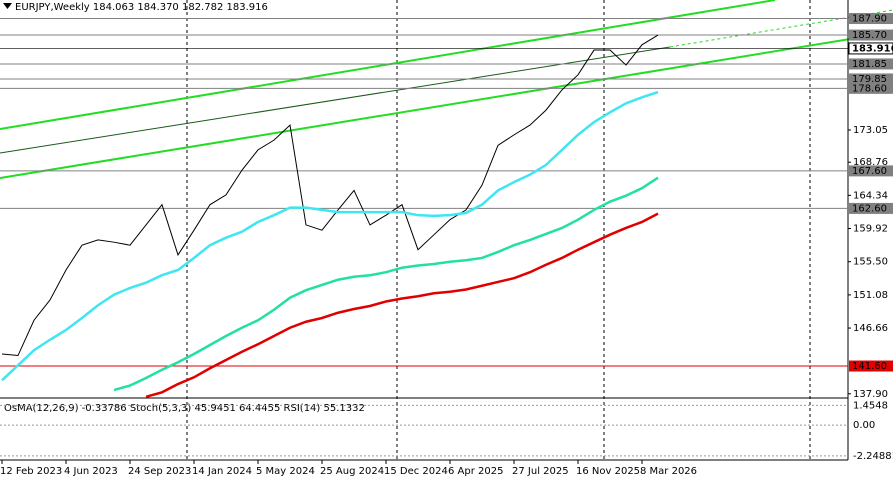 Image resolution: width=893 pixels, height=481 pixels. I want to click on level-label: 162.60, so click(869, 208).